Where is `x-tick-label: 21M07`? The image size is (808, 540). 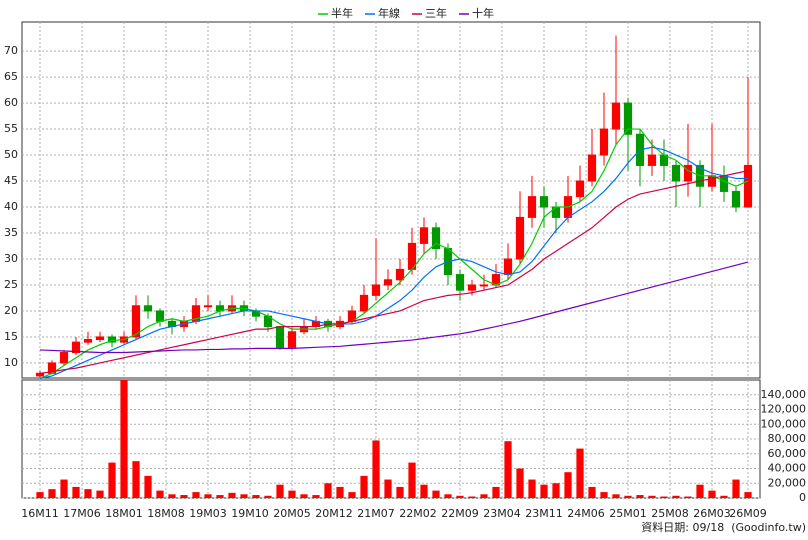 x-tick-label: 21M07 is located at coordinates (376, 513).